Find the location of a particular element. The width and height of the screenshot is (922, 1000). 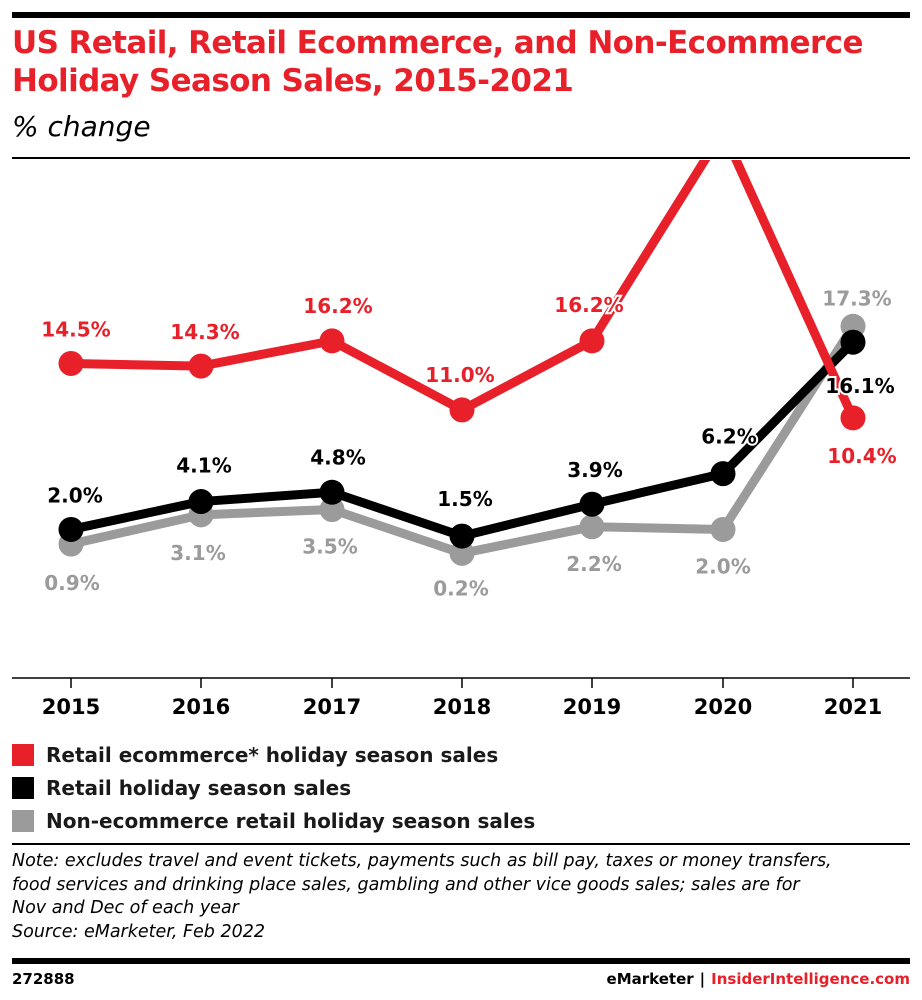

legend-item-0: Retail ecommerce* holiday season sales is located at coordinates (273, 754).